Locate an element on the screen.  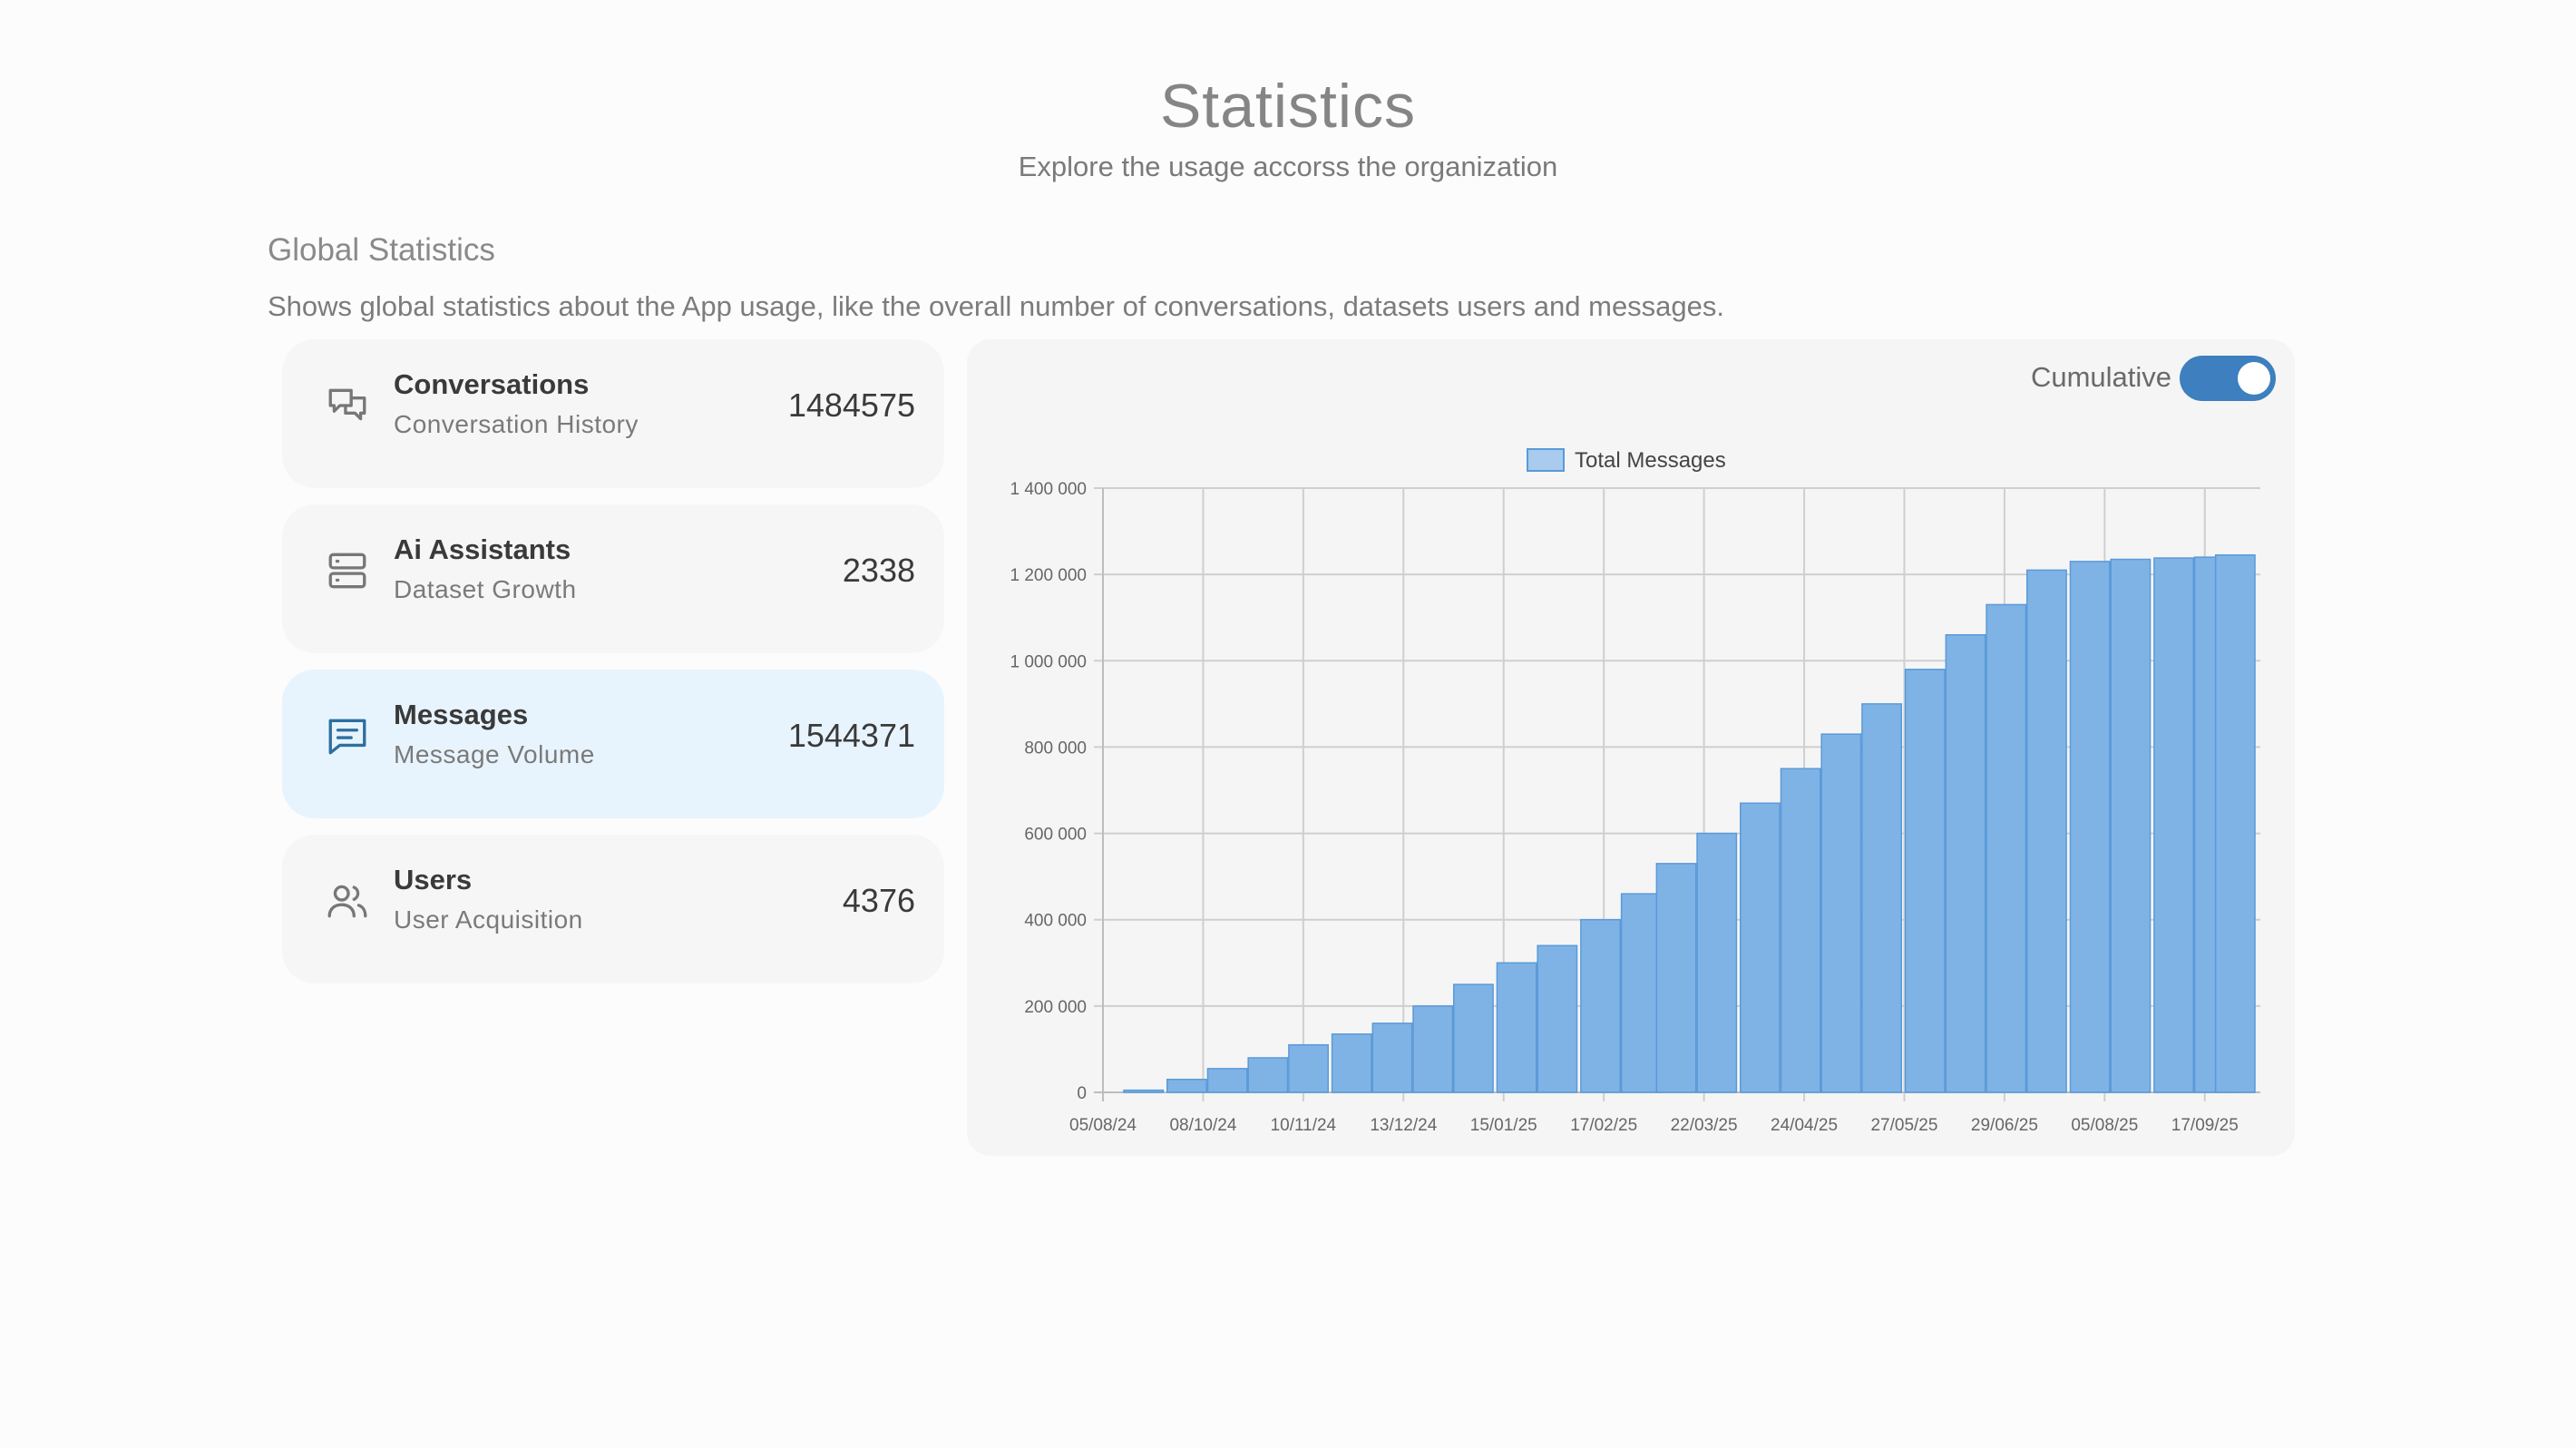
card-subtitle: Conversation History is located at coordinates (516, 424).